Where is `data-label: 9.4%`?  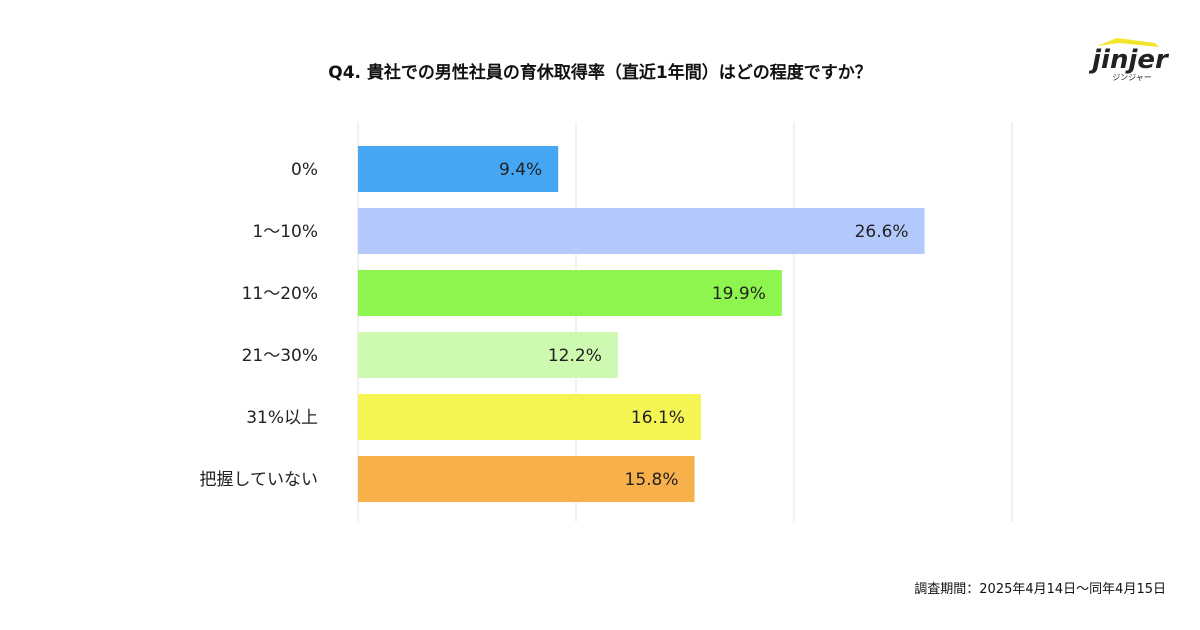 data-label: 9.4% is located at coordinates (520, 170).